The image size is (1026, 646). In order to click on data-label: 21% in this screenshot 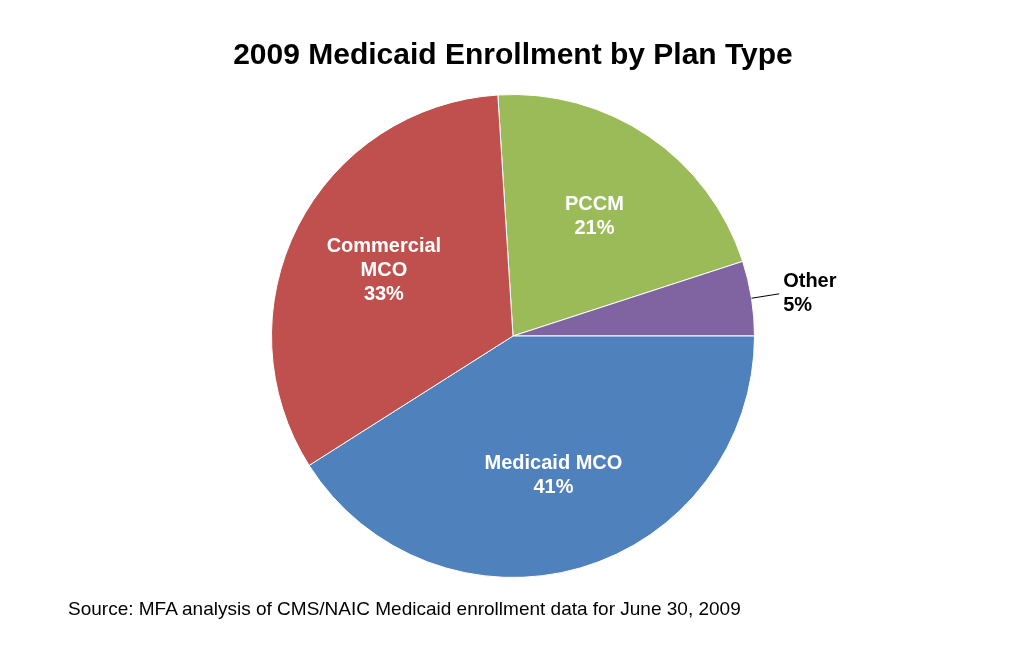, I will do `click(594, 226)`.